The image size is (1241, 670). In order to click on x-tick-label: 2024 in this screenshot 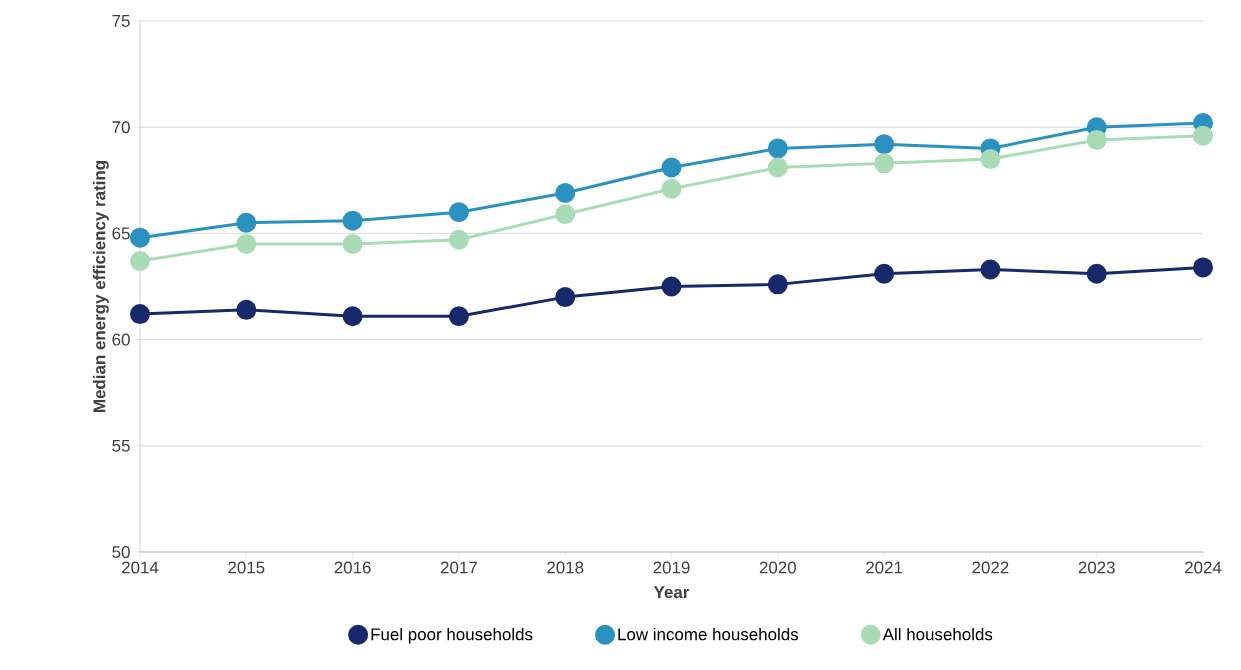, I will do `click(1203, 567)`.